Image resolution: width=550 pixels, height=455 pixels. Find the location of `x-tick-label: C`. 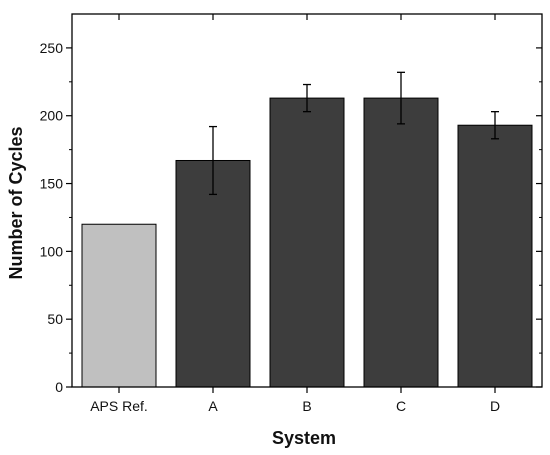

x-tick-label: C is located at coordinates (401, 406).